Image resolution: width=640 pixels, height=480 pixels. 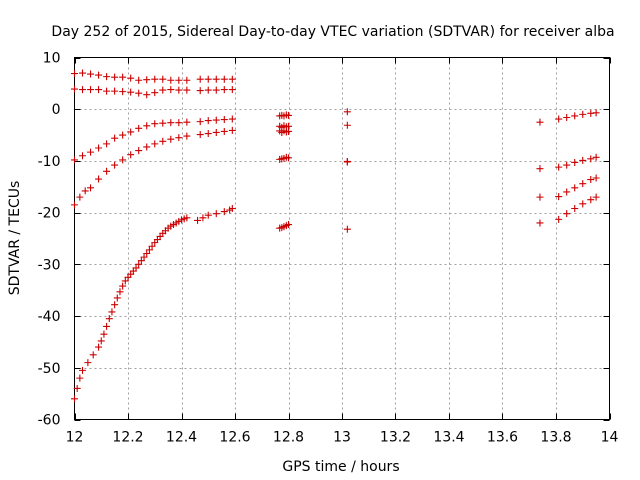 I want to click on x-tick-label: 12.8, so click(x=288, y=438).